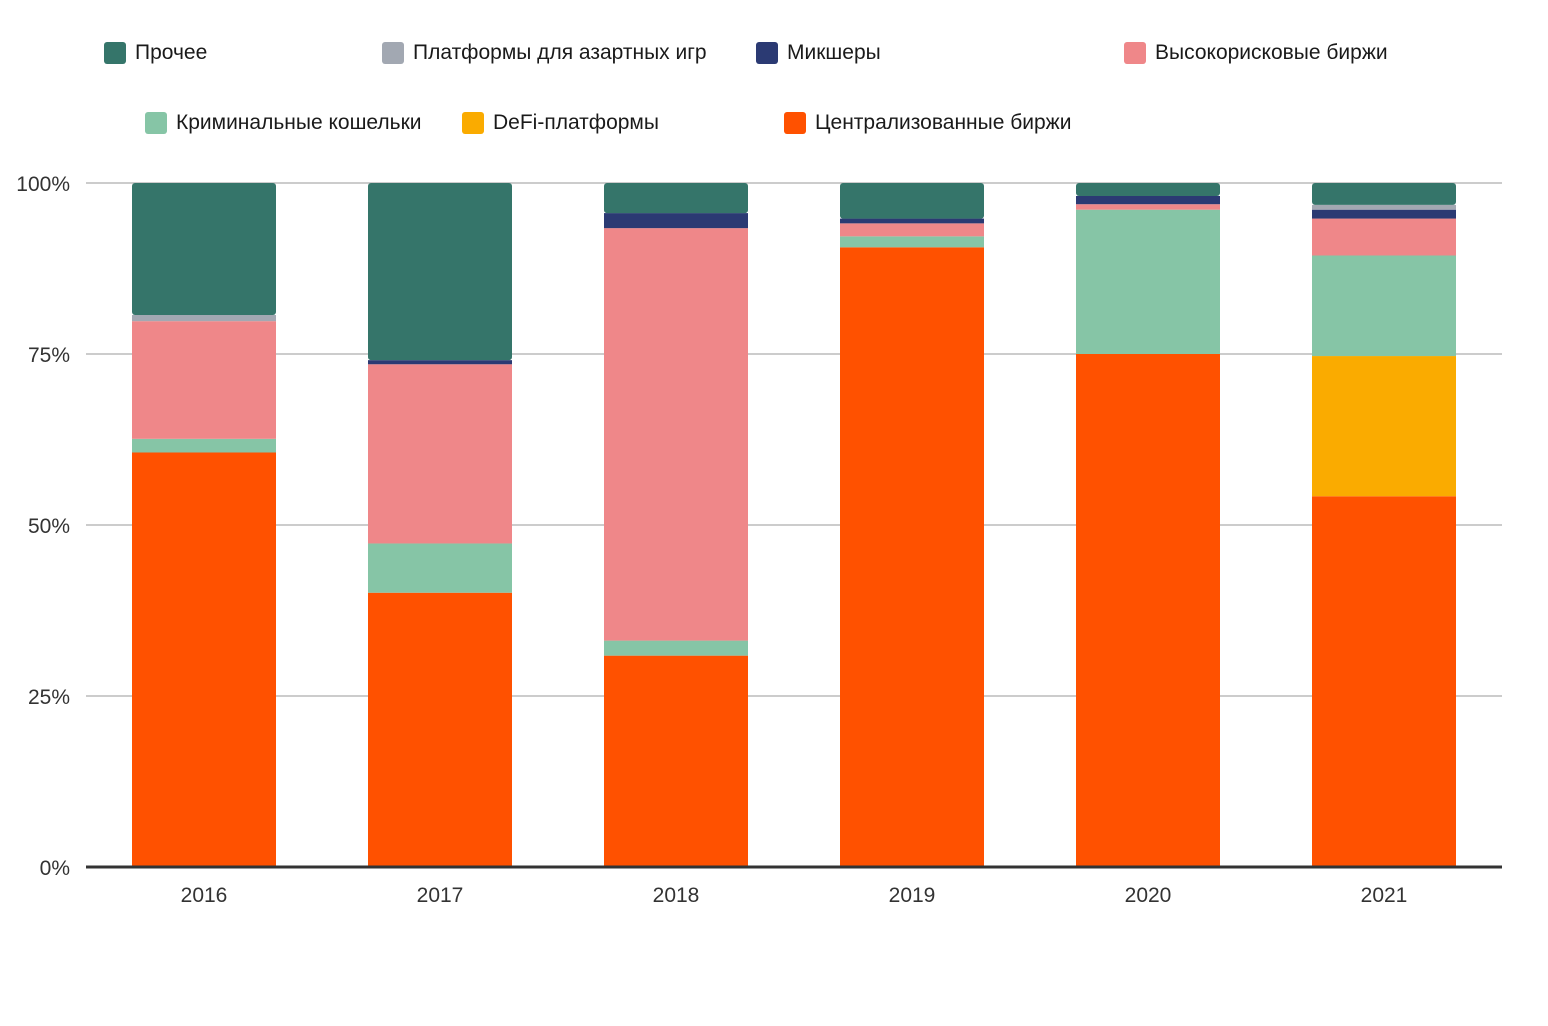  I want to click on bar-stack-2020, so click(1148, 525).